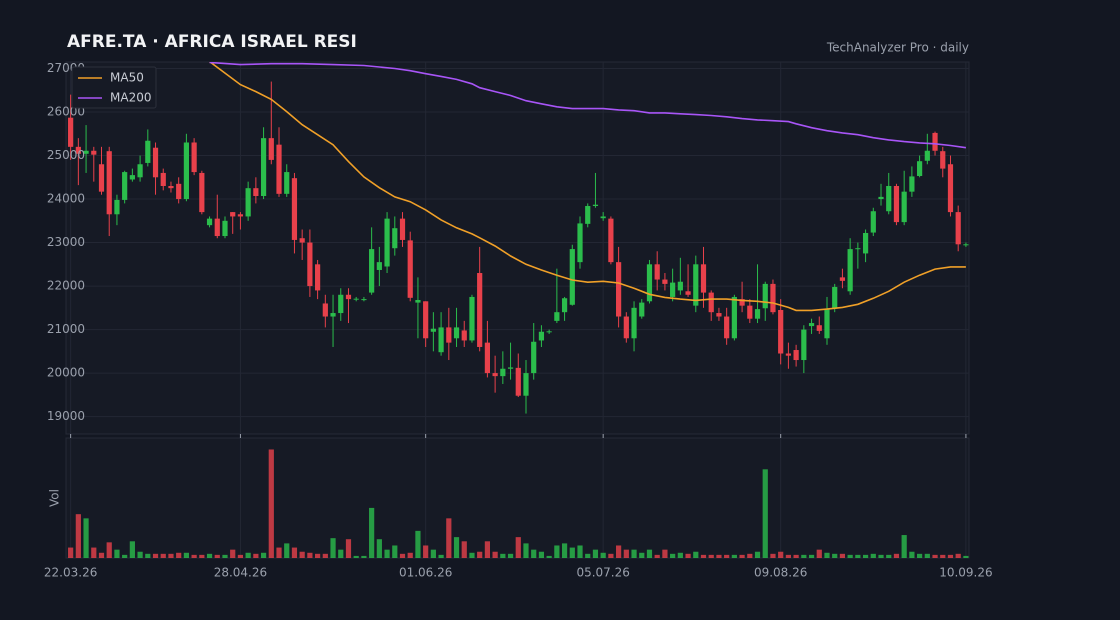 This screenshot has width=1120, height=620. Describe the element at coordinates (66, 155) in the screenshot. I see `y-tick-label: 25000` at that location.